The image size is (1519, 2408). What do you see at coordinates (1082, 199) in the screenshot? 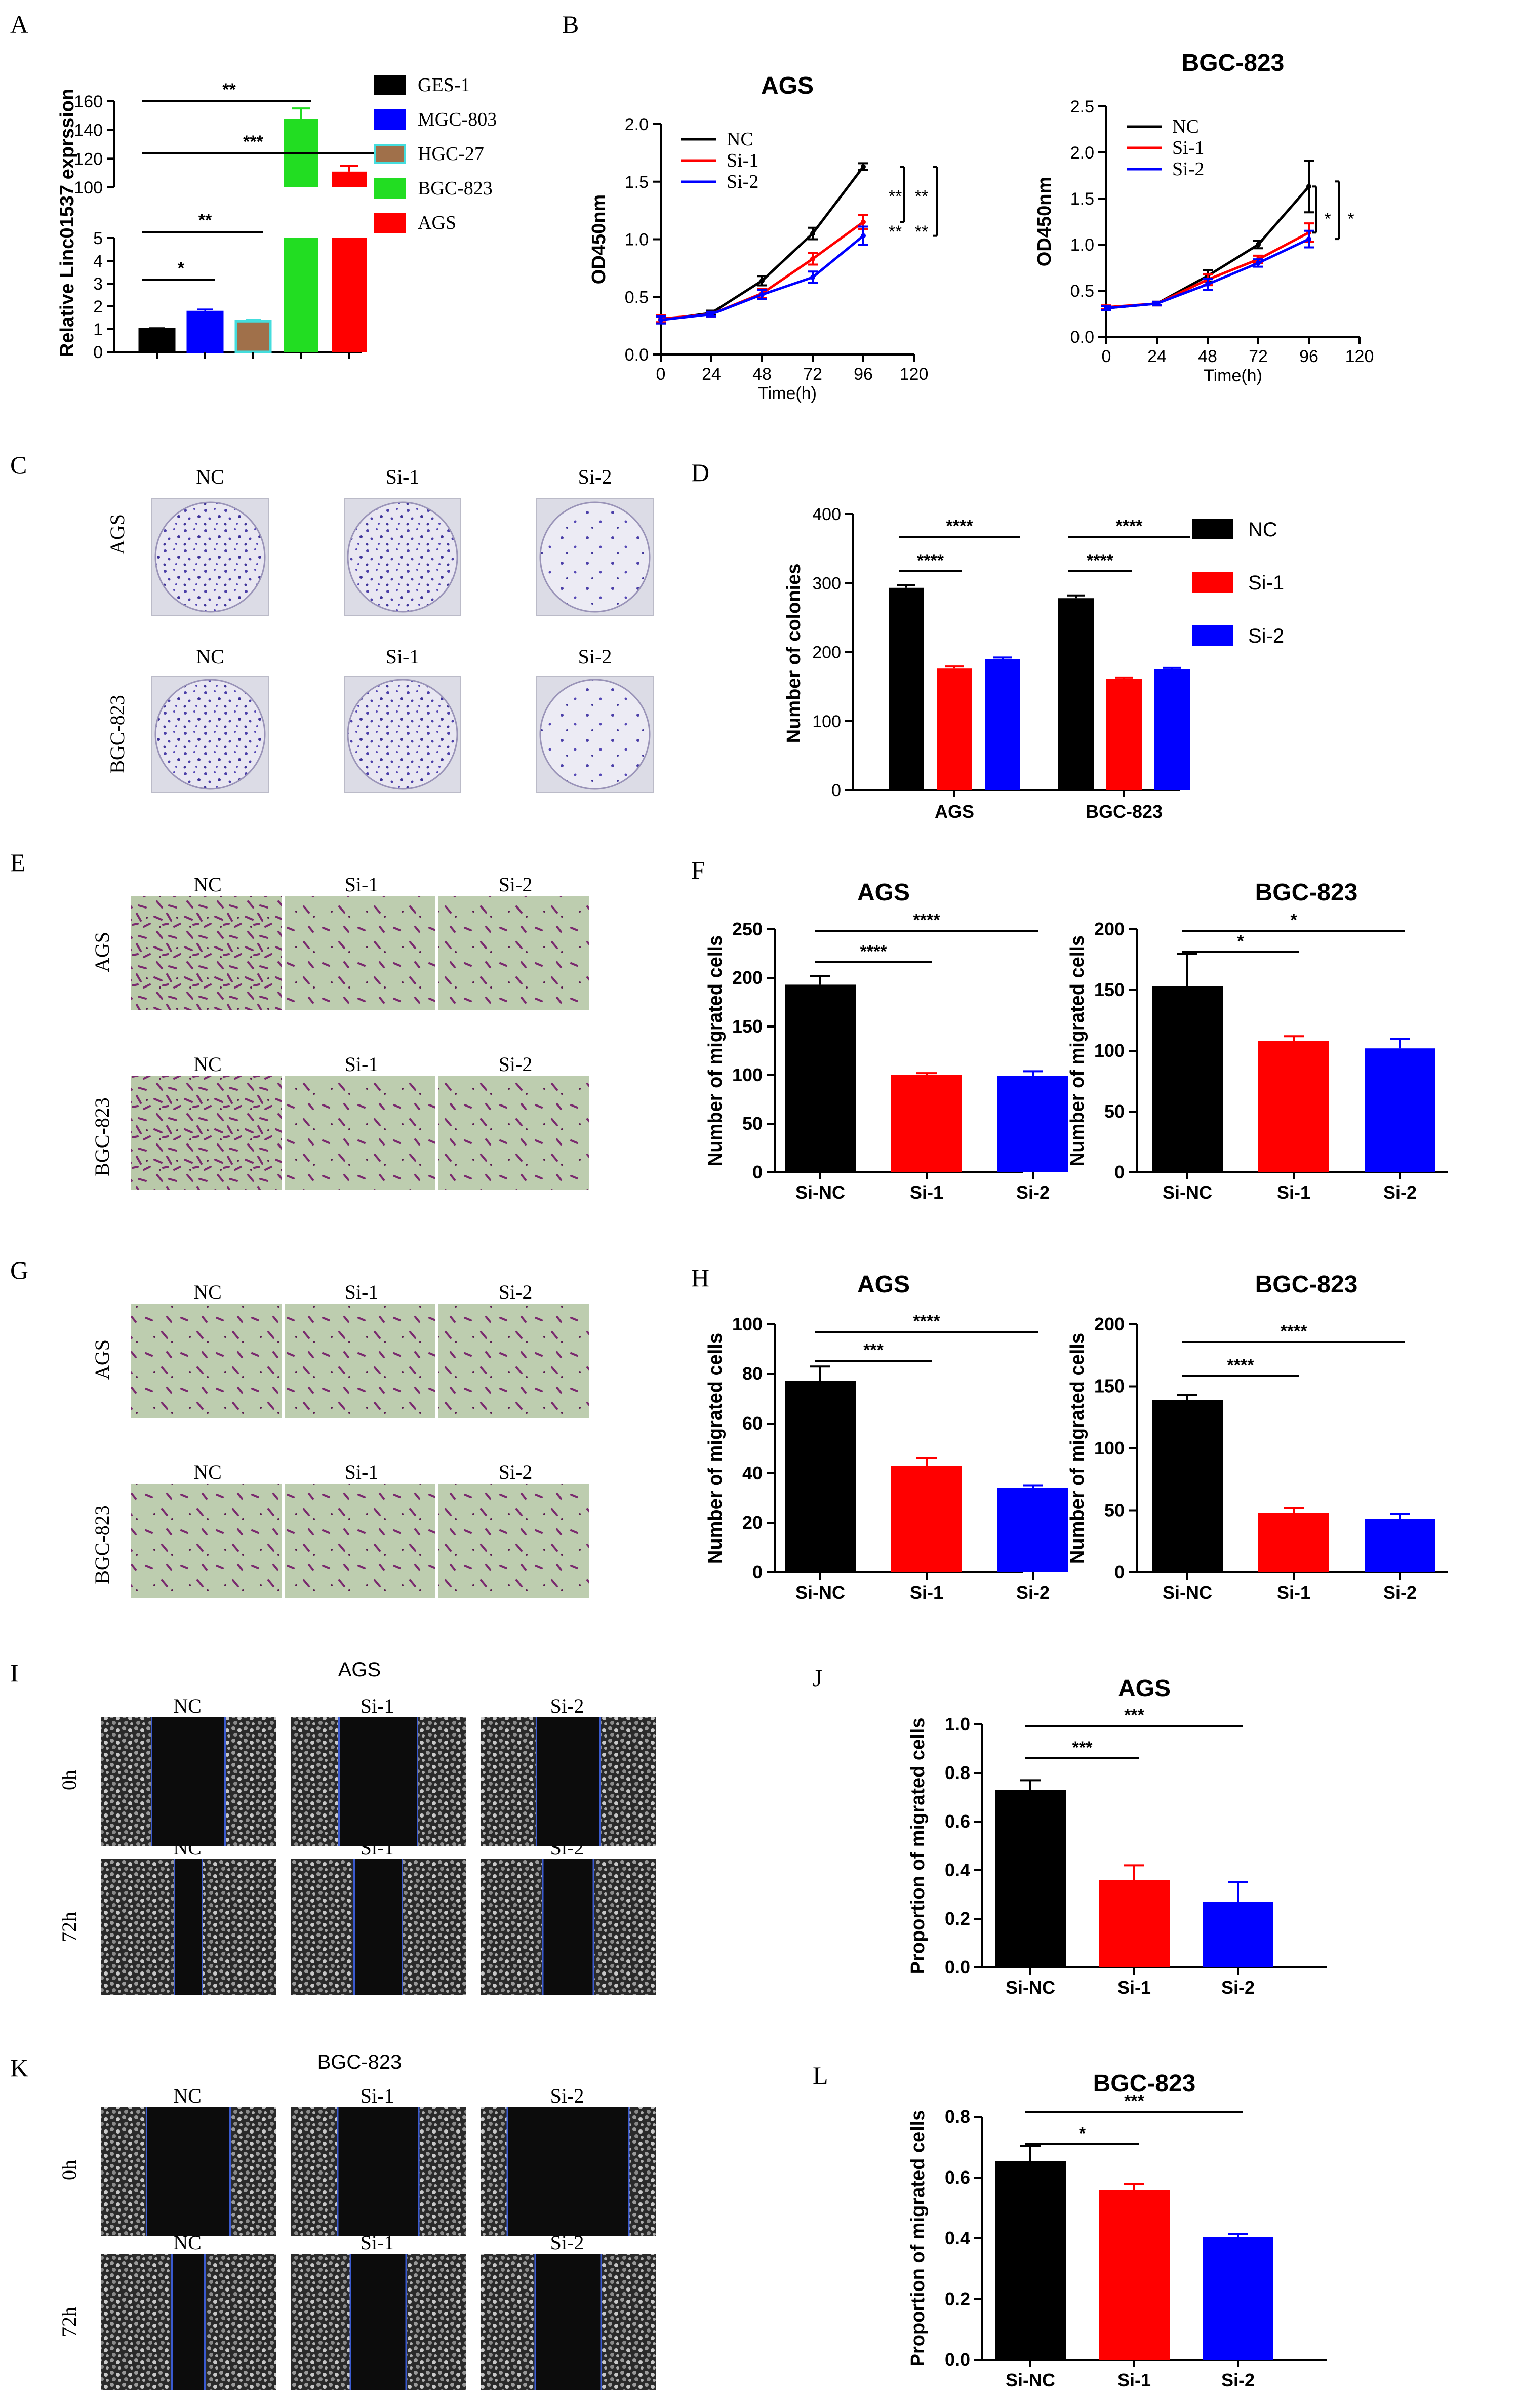
I see `chart-B2-ytick-label: 1.5` at bounding box center [1082, 199].